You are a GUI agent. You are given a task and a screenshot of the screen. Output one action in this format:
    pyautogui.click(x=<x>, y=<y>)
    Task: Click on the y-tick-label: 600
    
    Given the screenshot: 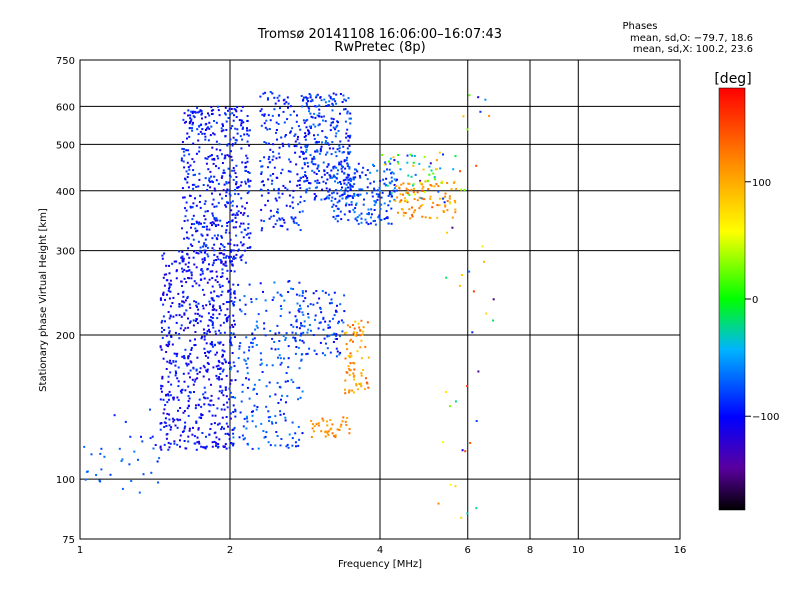 What is the action you would take?
    pyautogui.click(x=65, y=107)
    